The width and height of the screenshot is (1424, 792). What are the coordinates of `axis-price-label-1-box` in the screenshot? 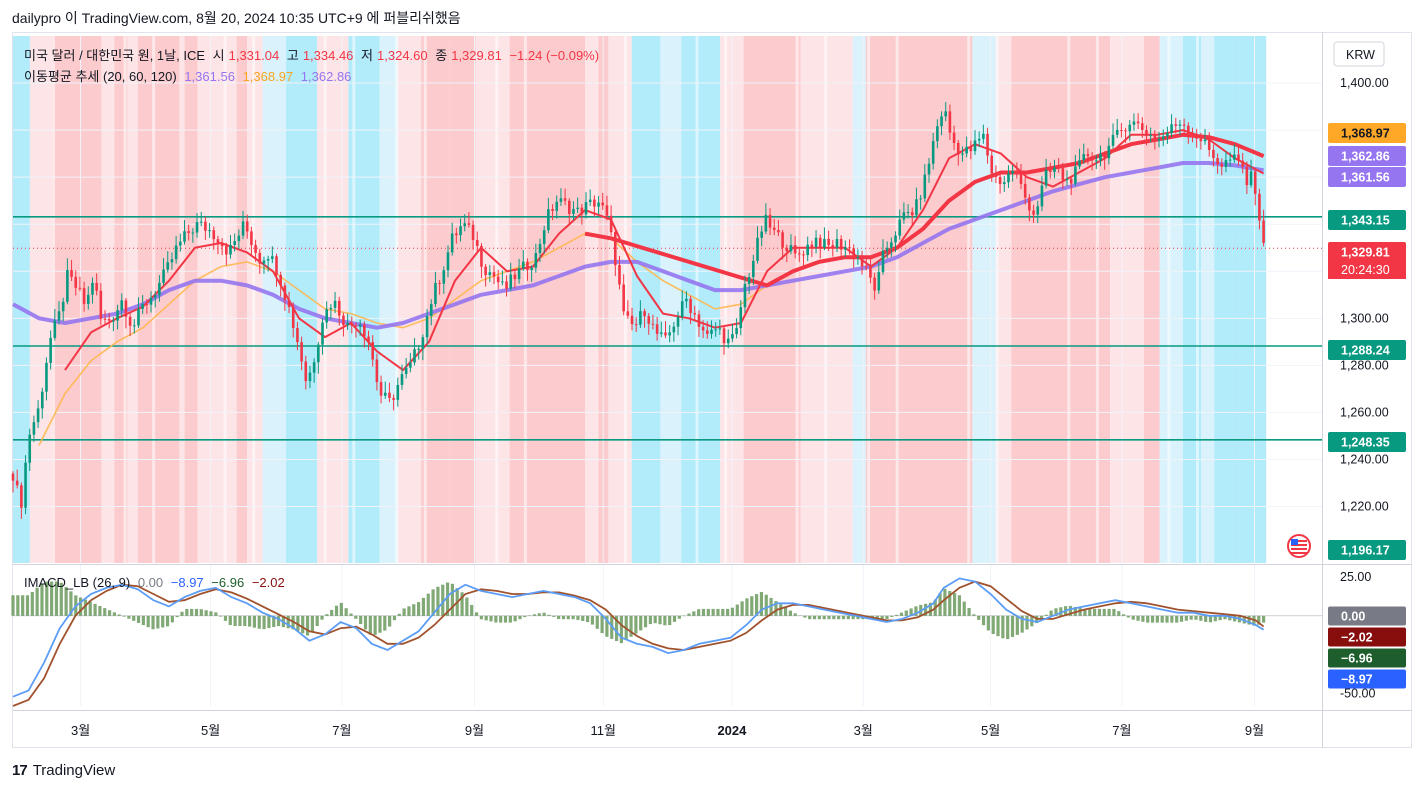 It's located at (1367, 156).